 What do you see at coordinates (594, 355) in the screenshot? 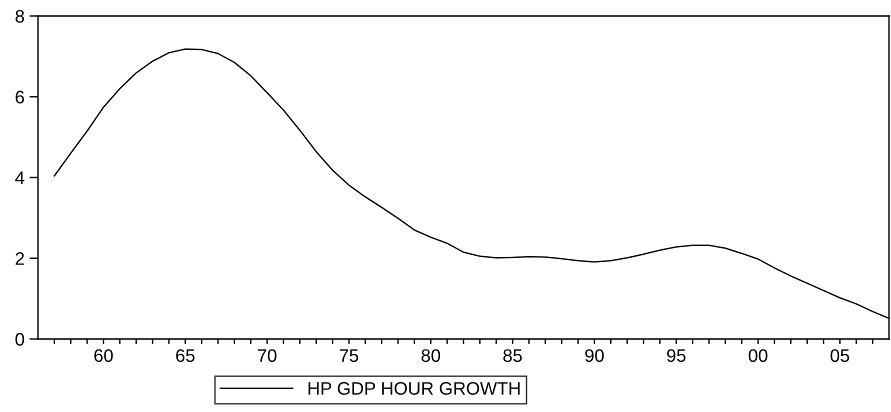
I see `x-tick-label: 90` at bounding box center [594, 355].